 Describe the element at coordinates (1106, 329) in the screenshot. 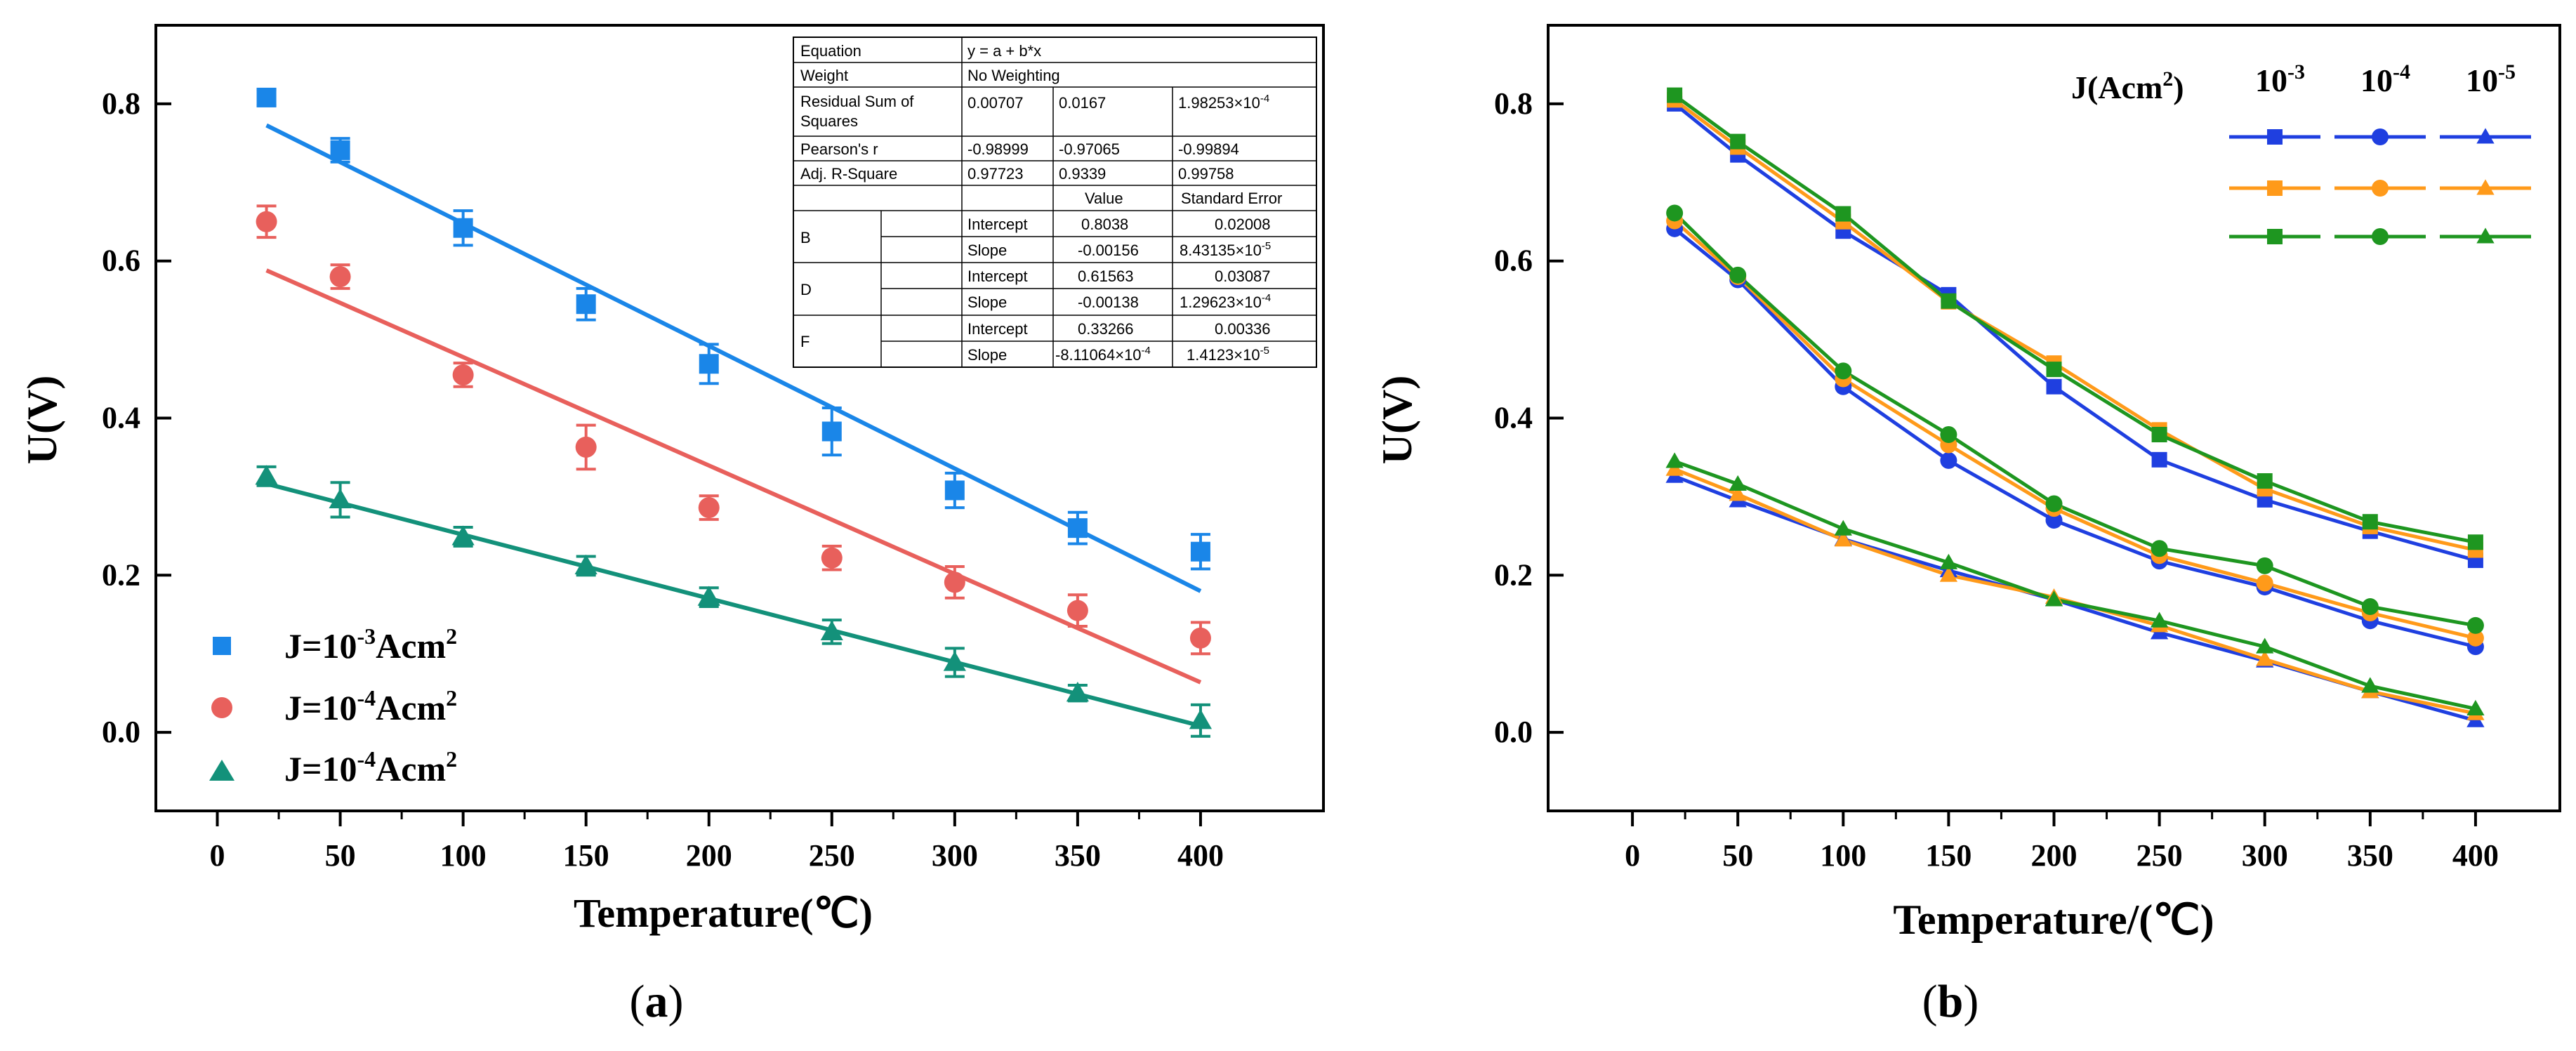

I see `f-intercept-value: 0.33266` at that location.